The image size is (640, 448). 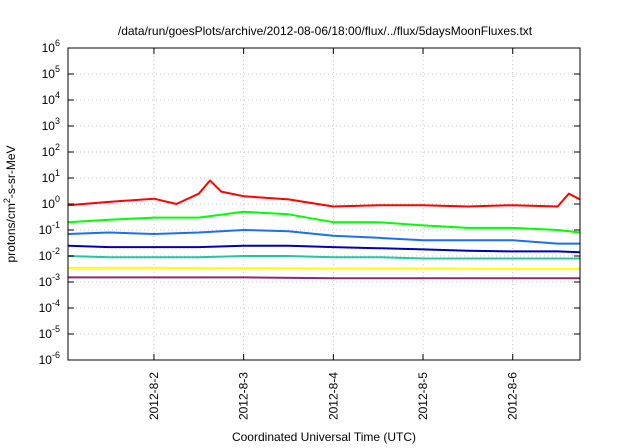 I want to click on y-tick-label: 10², so click(x=51, y=150).